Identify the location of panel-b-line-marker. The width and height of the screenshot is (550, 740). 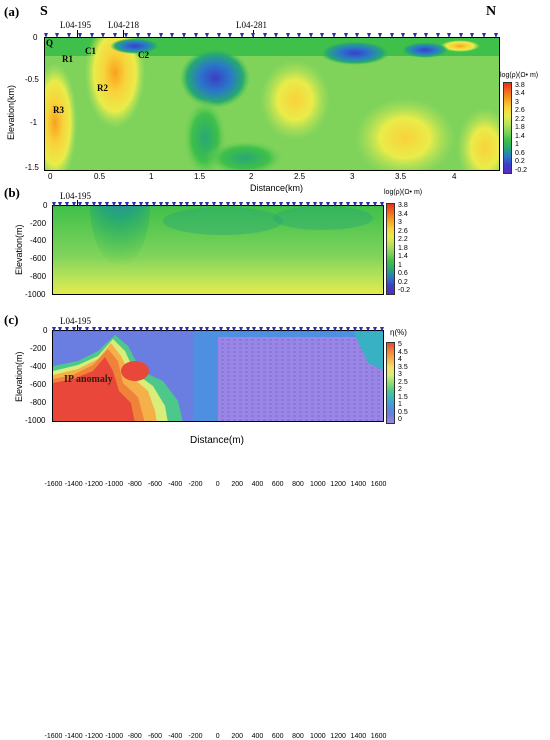
(77, 203).